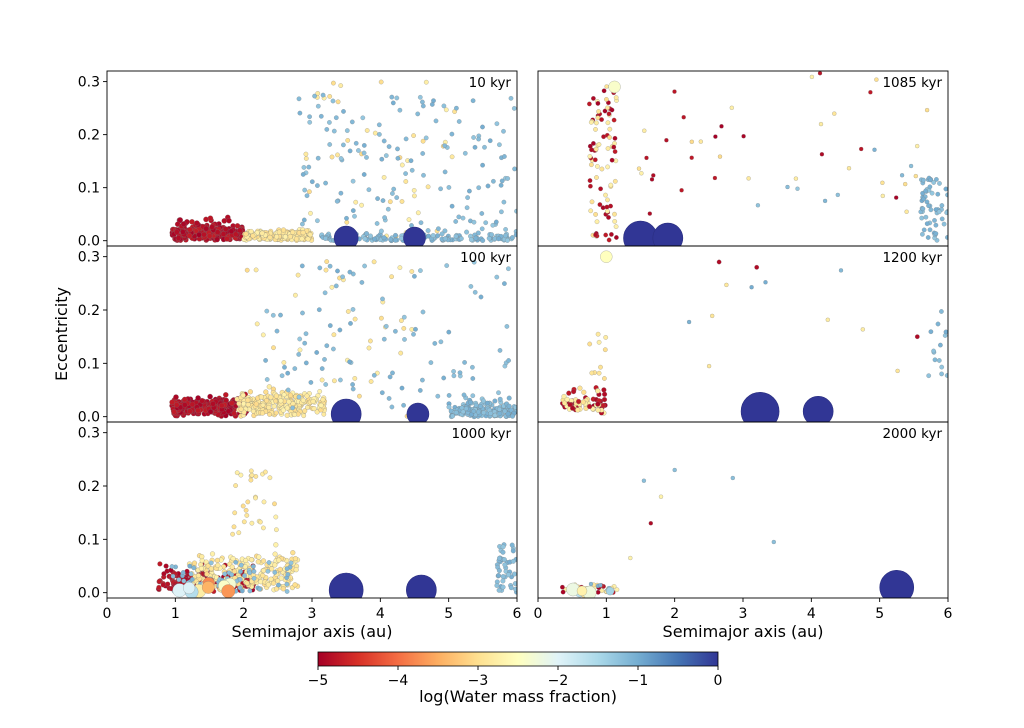  What do you see at coordinates (897, 584) in the screenshot?
I see `giant-planet` at bounding box center [897, 584].